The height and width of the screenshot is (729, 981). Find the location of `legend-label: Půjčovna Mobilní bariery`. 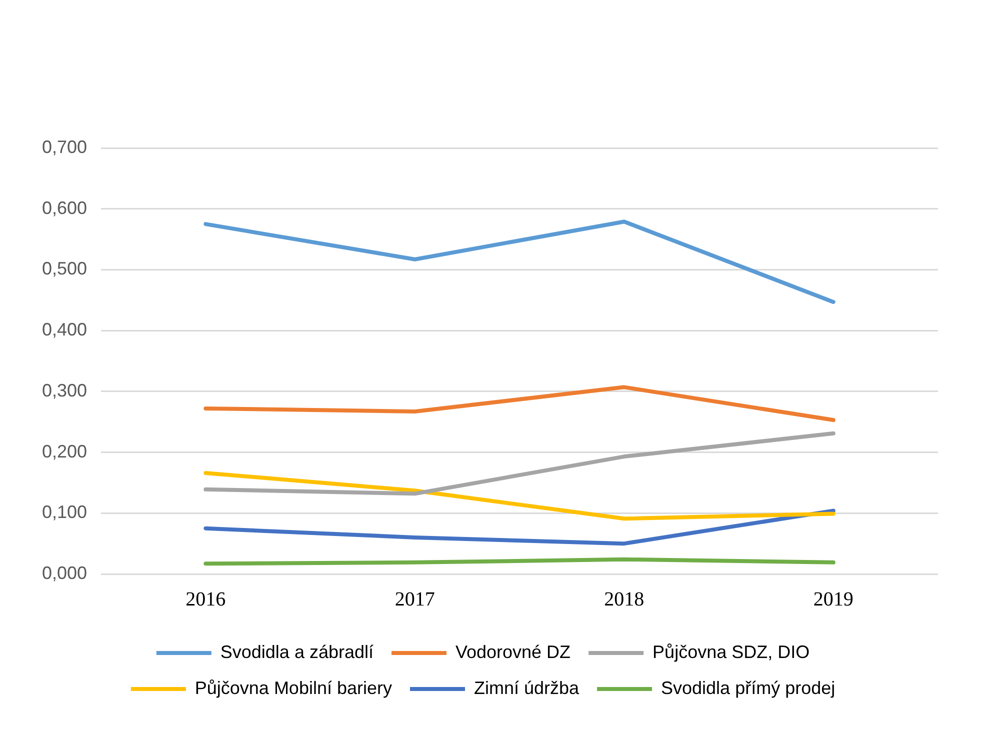

legend-label: Půjčovna Mobilní bariery is located at coordinates (293, 688).